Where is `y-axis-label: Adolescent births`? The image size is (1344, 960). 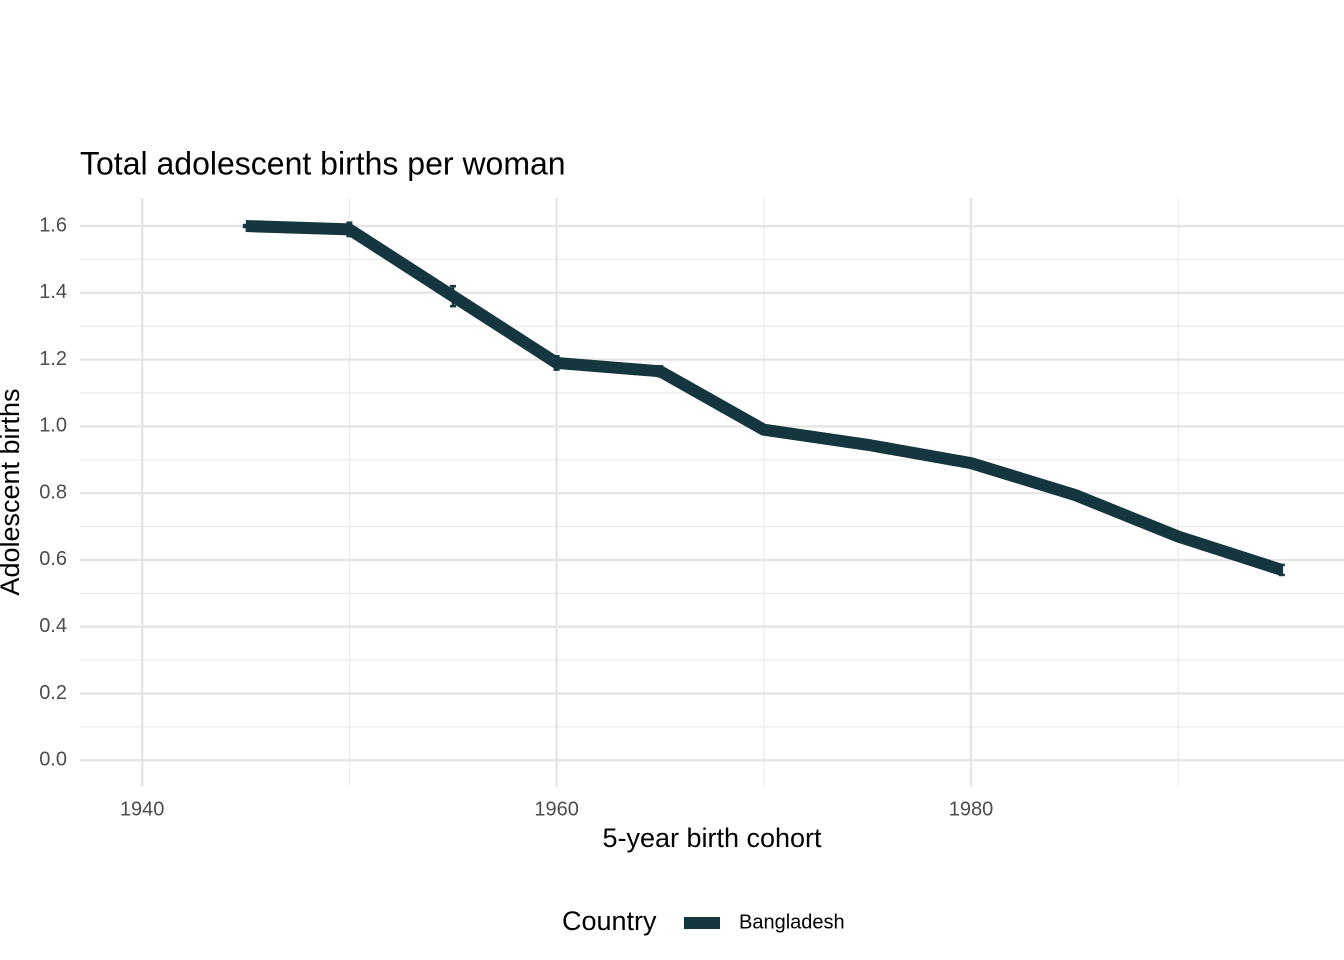 y-axis-label: Adolescent births is located at coordinates (12, 491).